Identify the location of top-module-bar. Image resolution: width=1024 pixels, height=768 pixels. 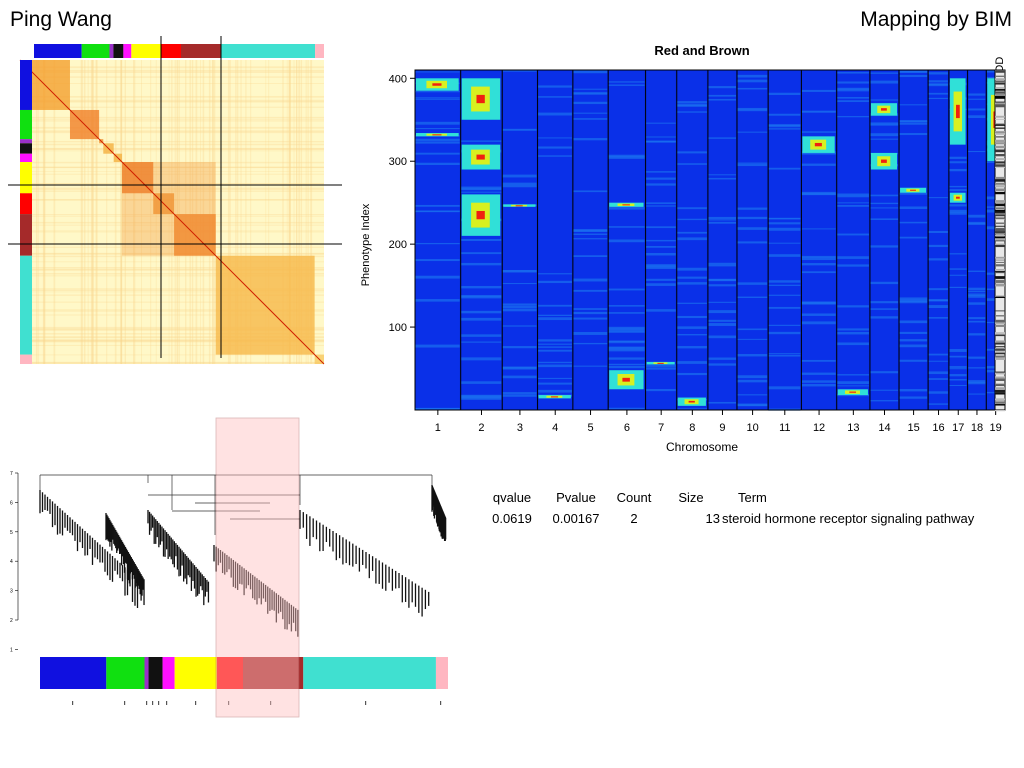
(118, 51).